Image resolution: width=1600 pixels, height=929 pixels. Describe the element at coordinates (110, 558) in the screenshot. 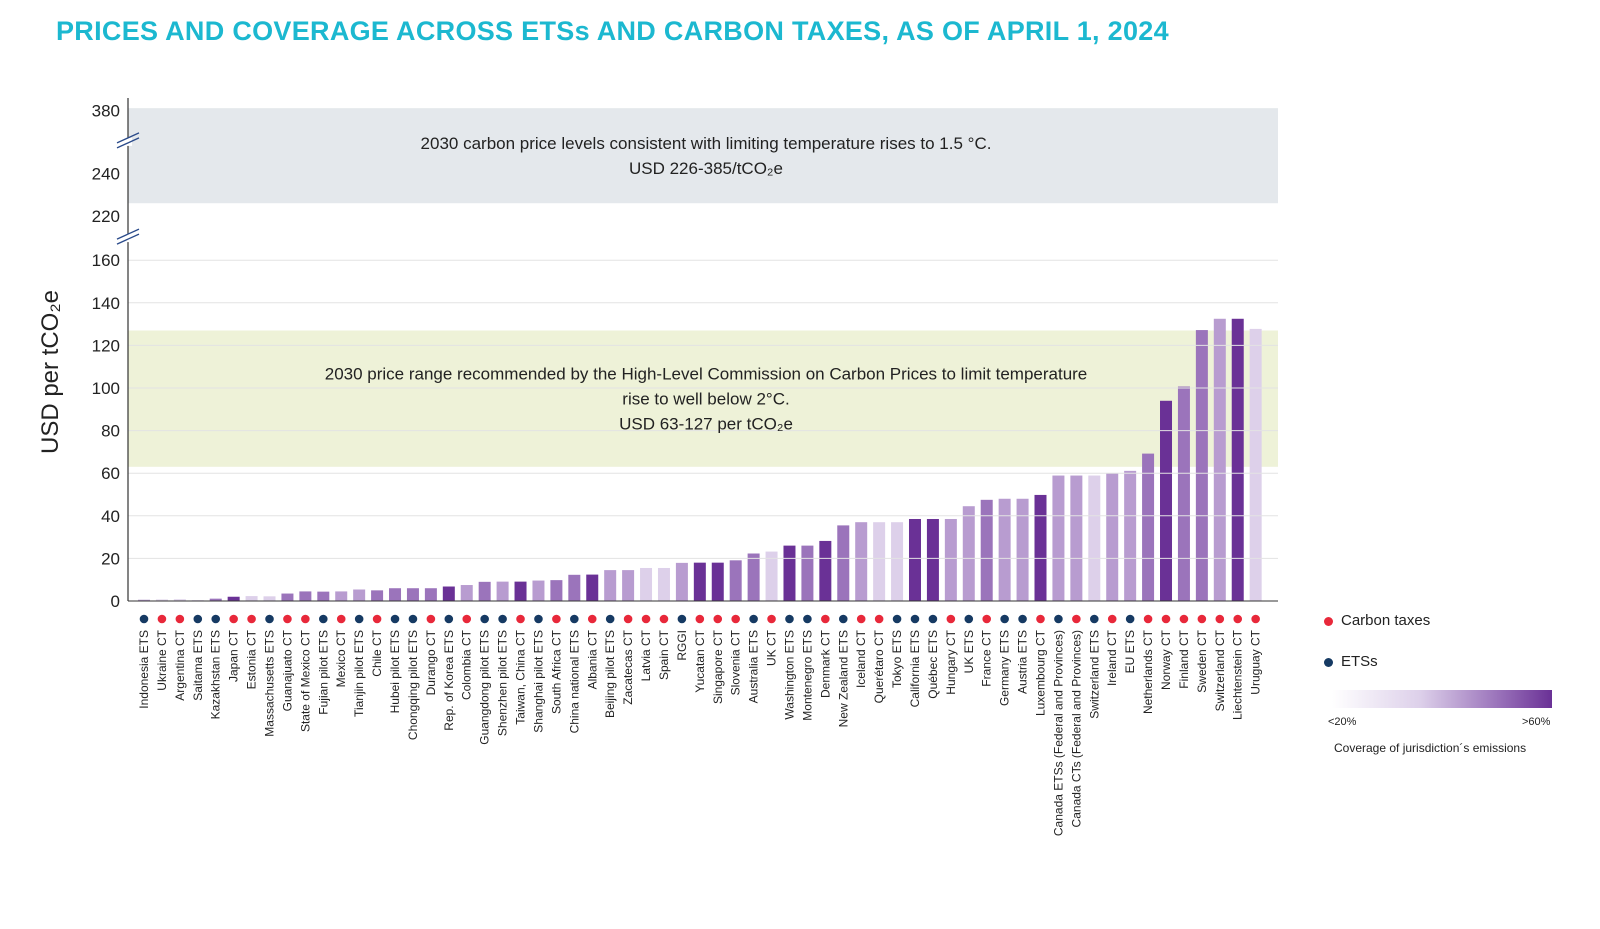

I see `y-tick-label: 20` at that location.